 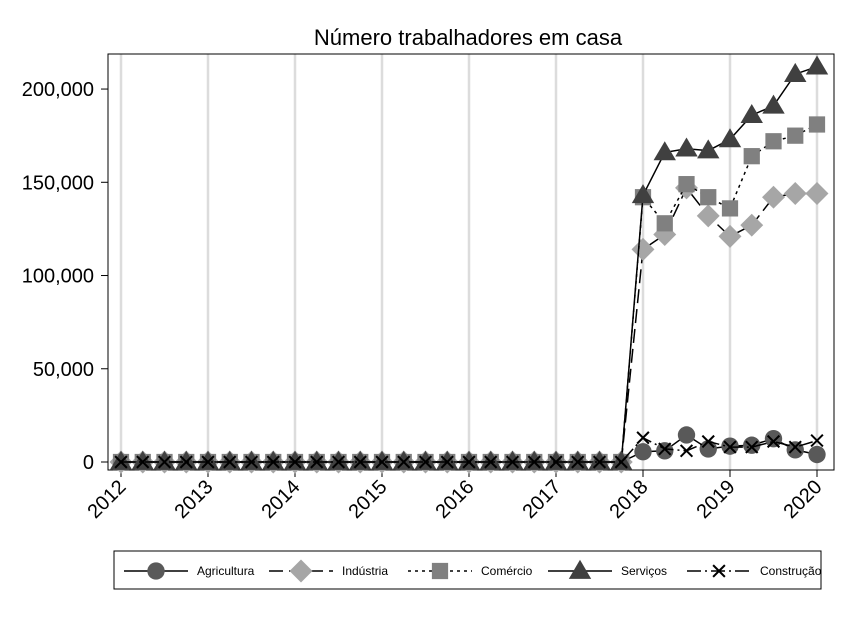 What do you see at coordinates (470, 571) in the screenshot?
I see `legend-item-comercio: Comércio` at bounding box center [470, 571].